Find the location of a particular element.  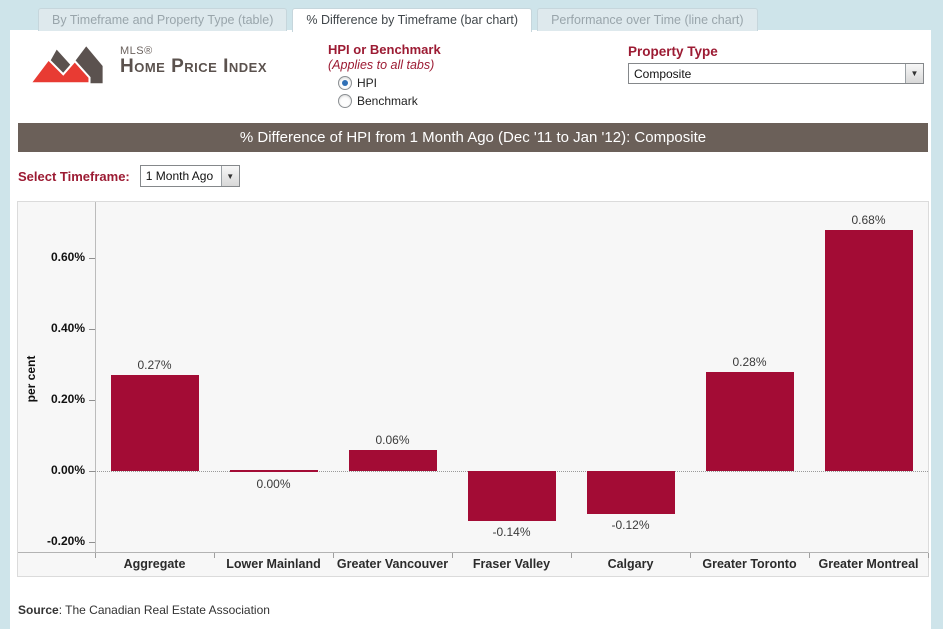

bar-value-label-lower-mainland: 0.00% is located at coordinates (273, 484).